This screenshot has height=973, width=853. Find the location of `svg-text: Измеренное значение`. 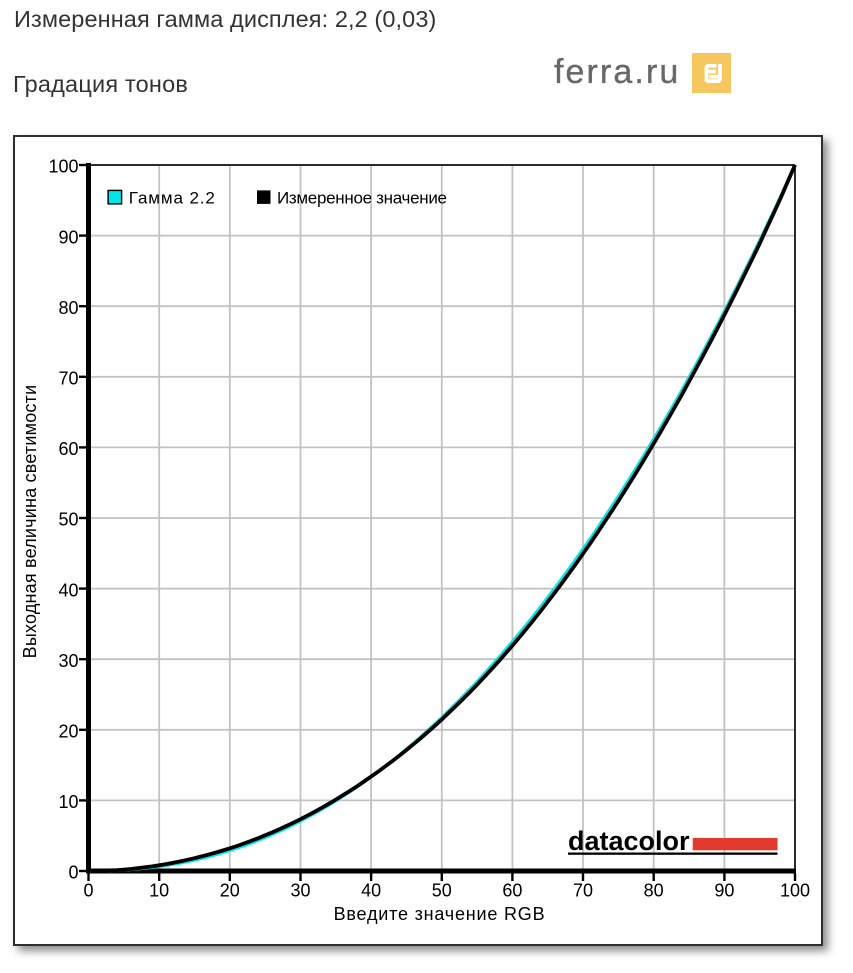

svg-text: Измеренное значение is located at coordinates (362, 198).